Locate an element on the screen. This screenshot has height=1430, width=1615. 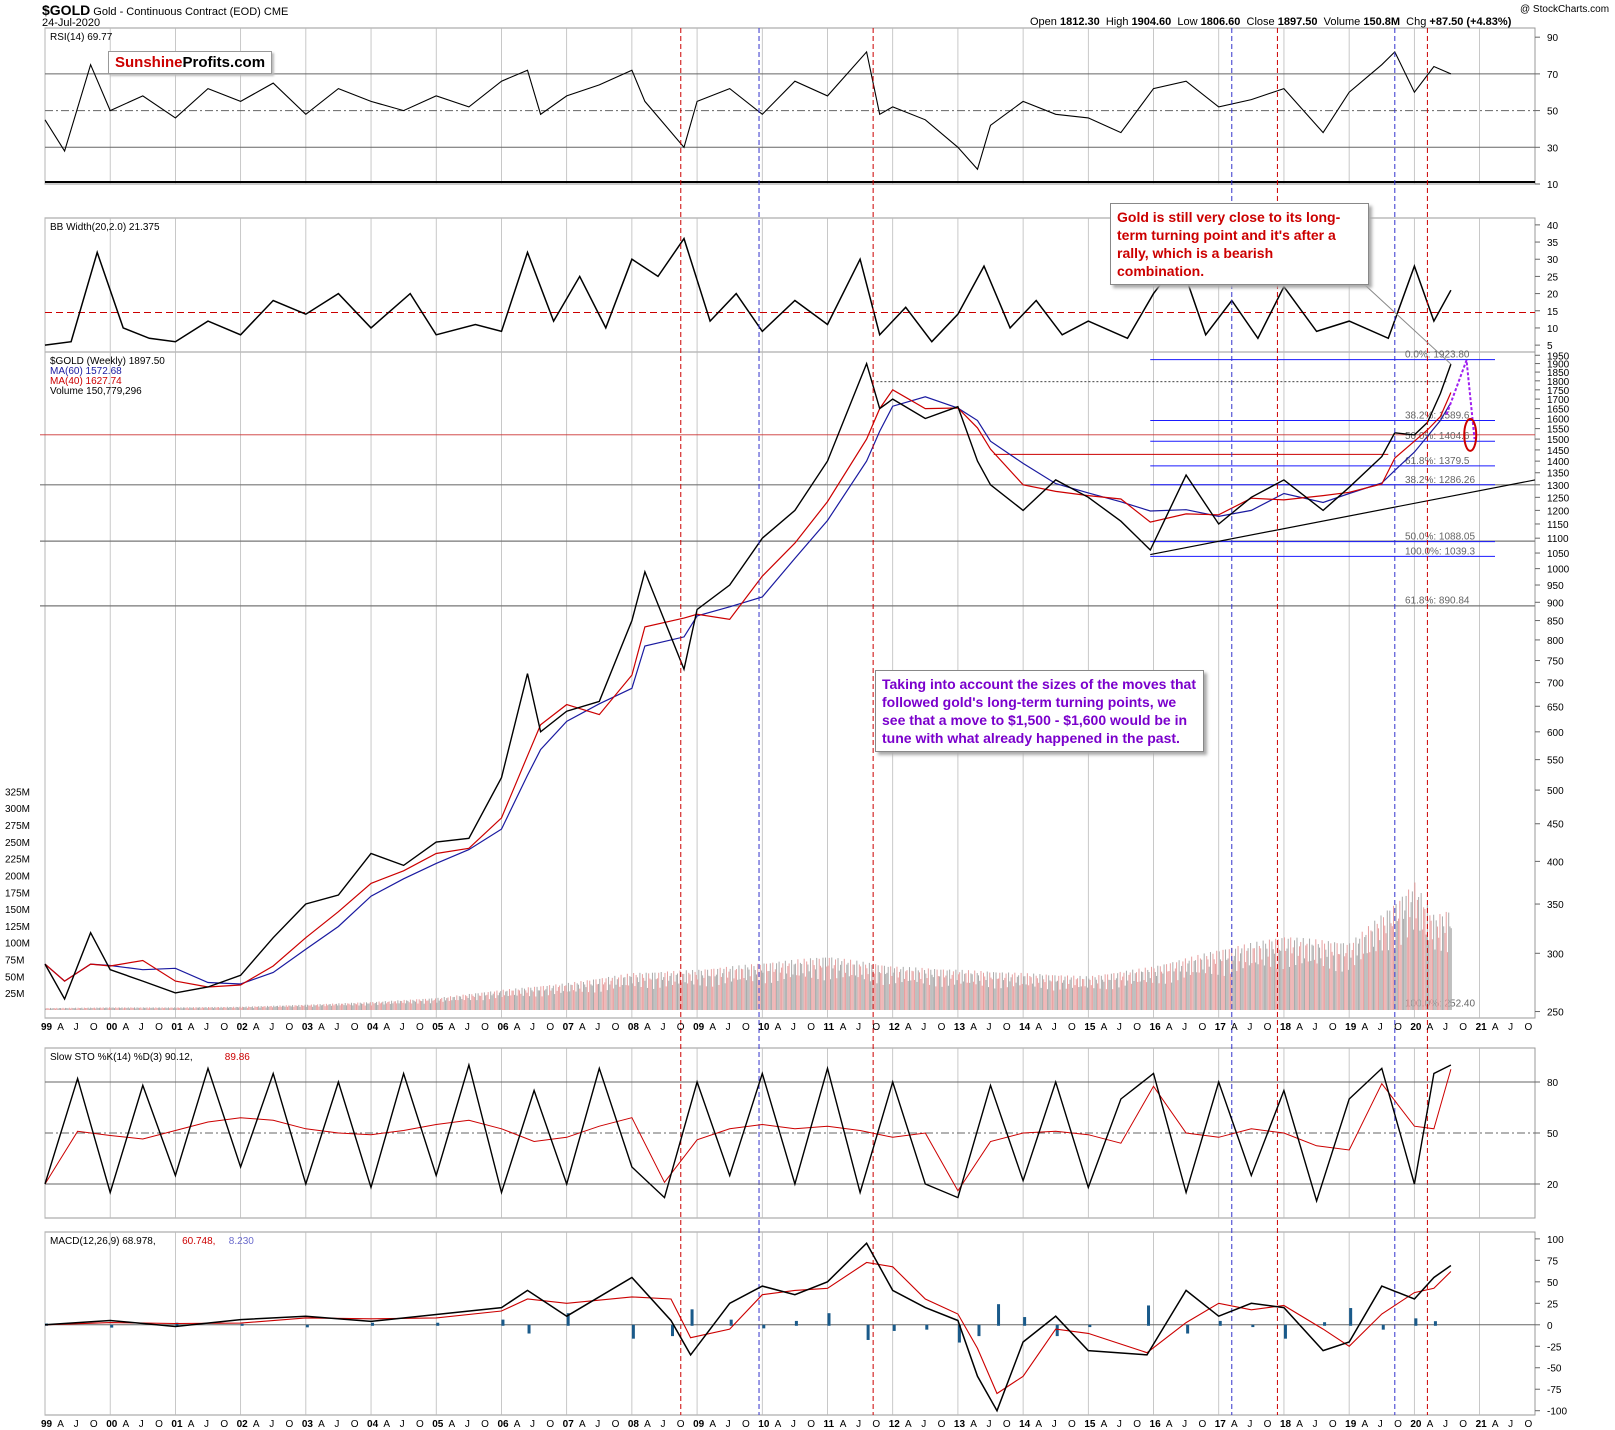
high-value: 1904.60 is located at coordinates (1151, 22).